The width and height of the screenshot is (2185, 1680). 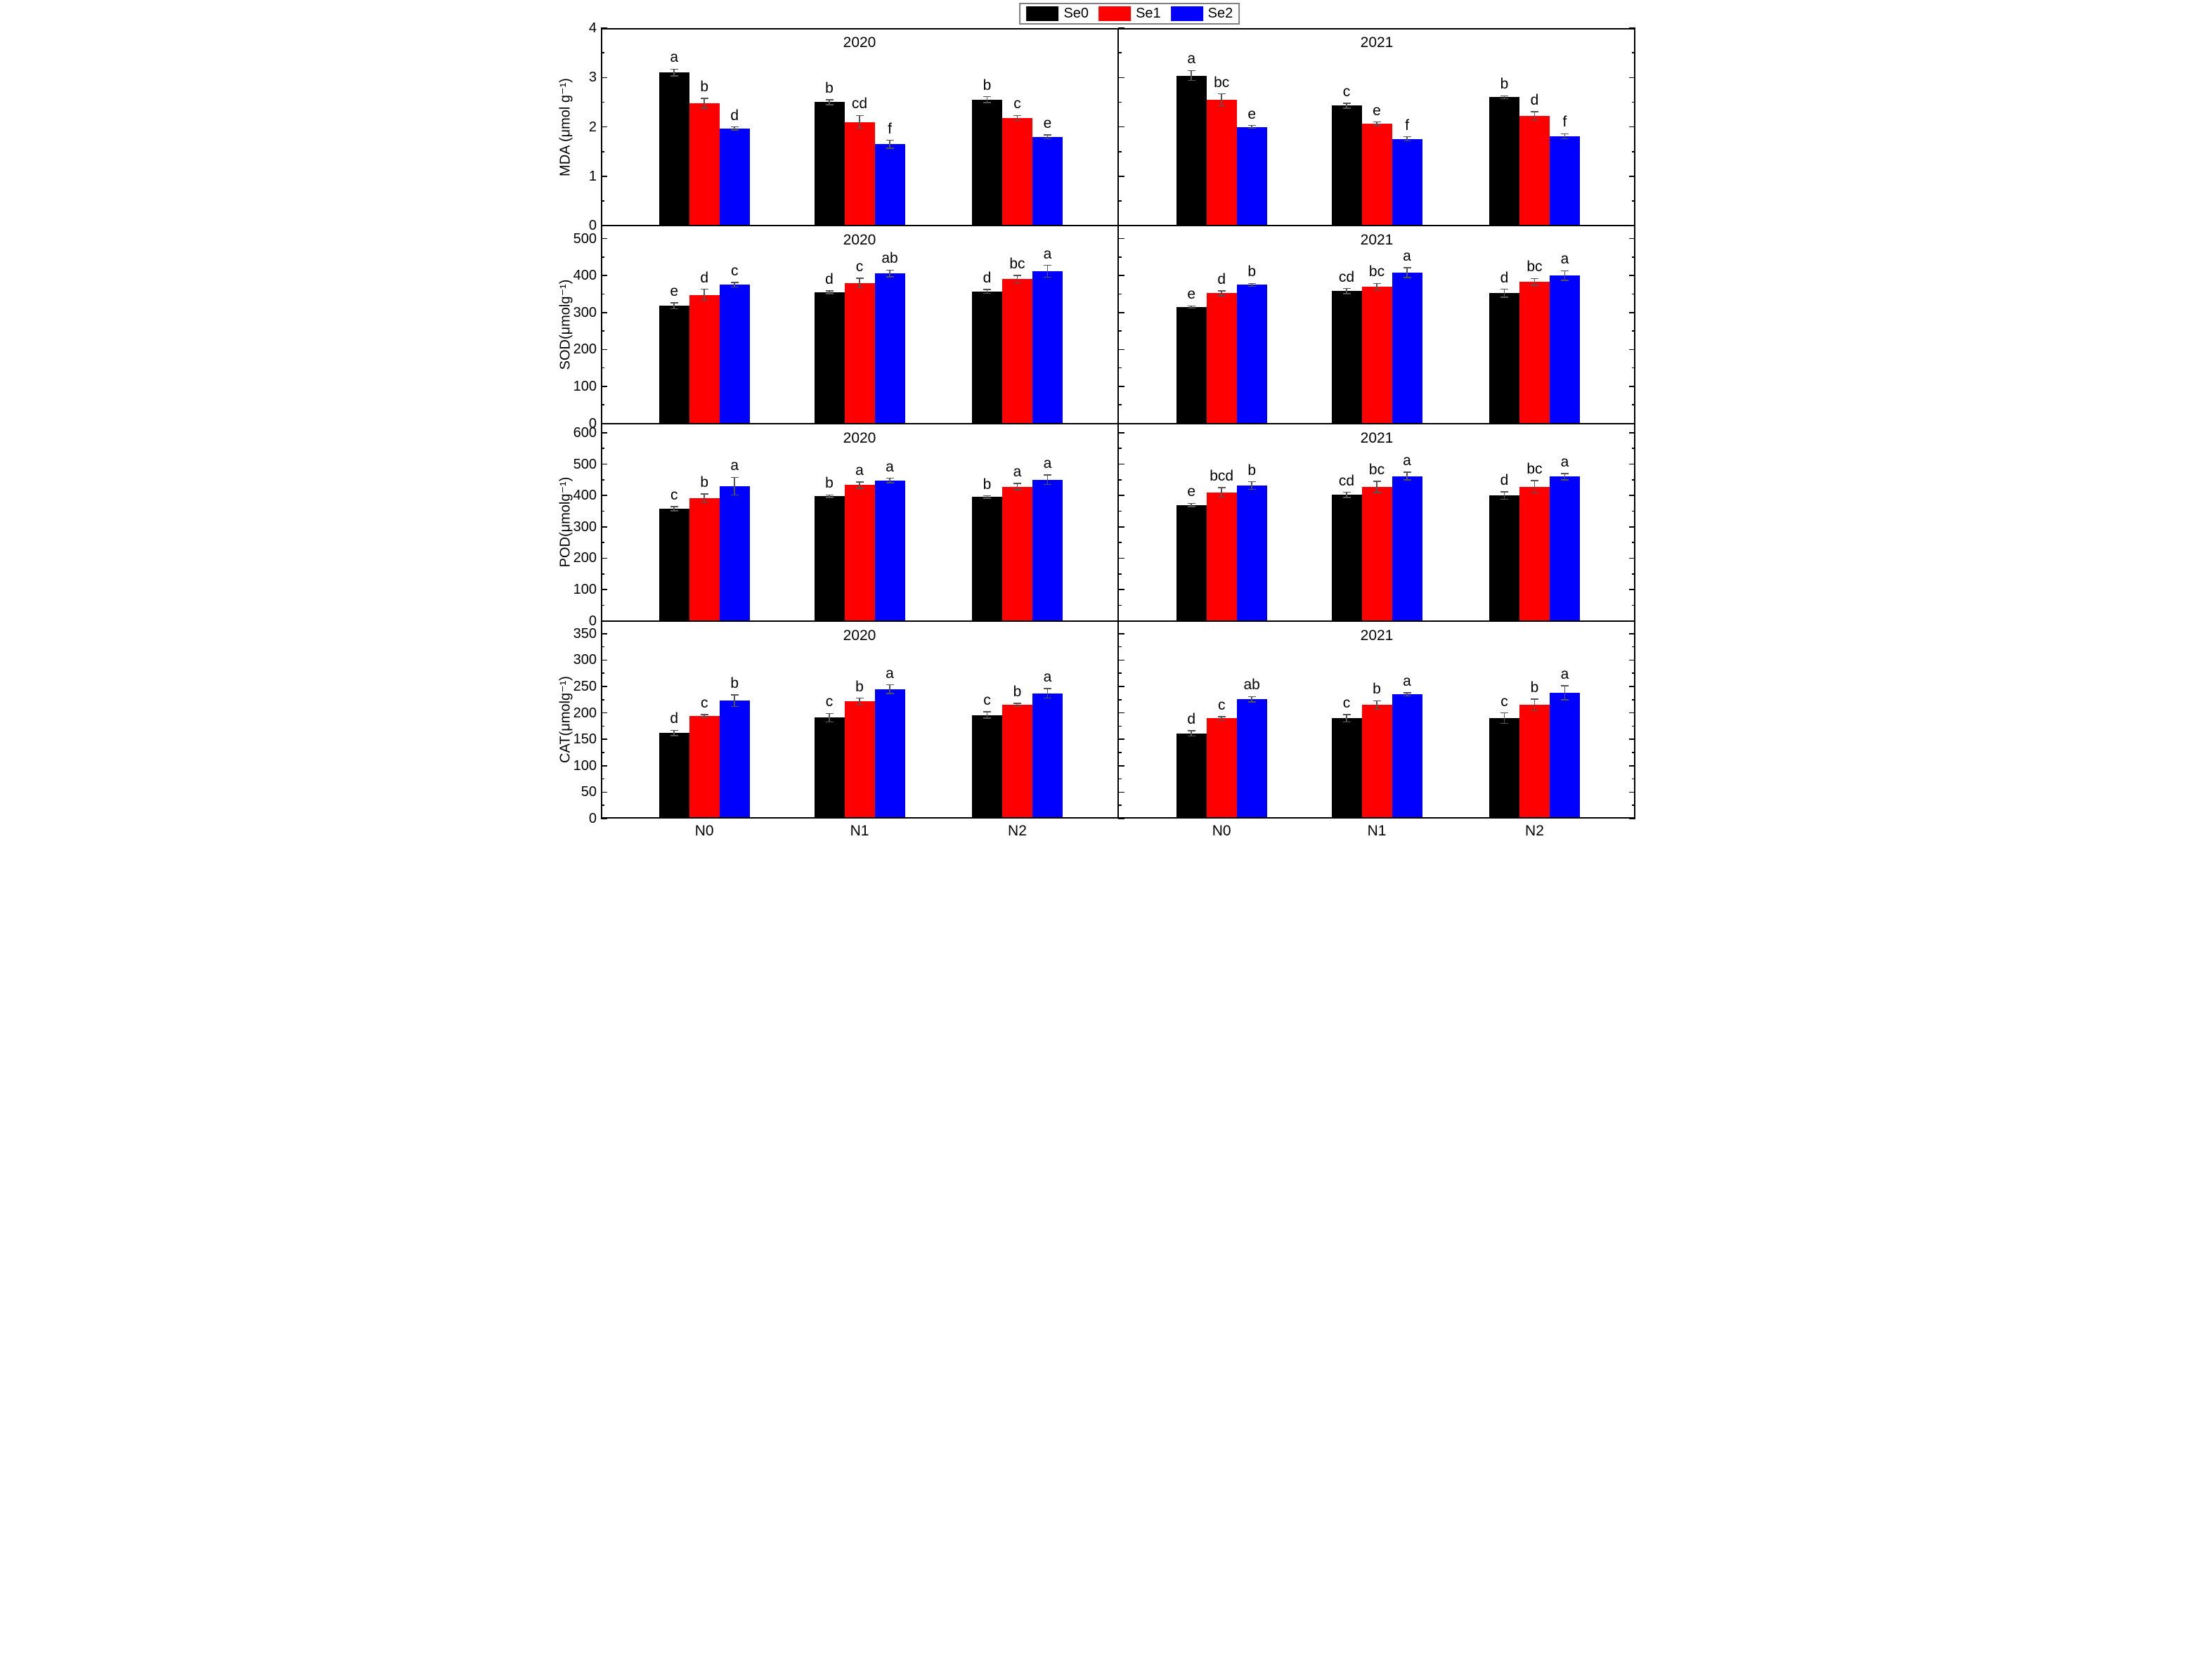 What do you see at coordinates (1252, 271) in the screenshot?
I see `sig-letter-sod-2021-N0-se2: b` at bounding box center [1252, 271].